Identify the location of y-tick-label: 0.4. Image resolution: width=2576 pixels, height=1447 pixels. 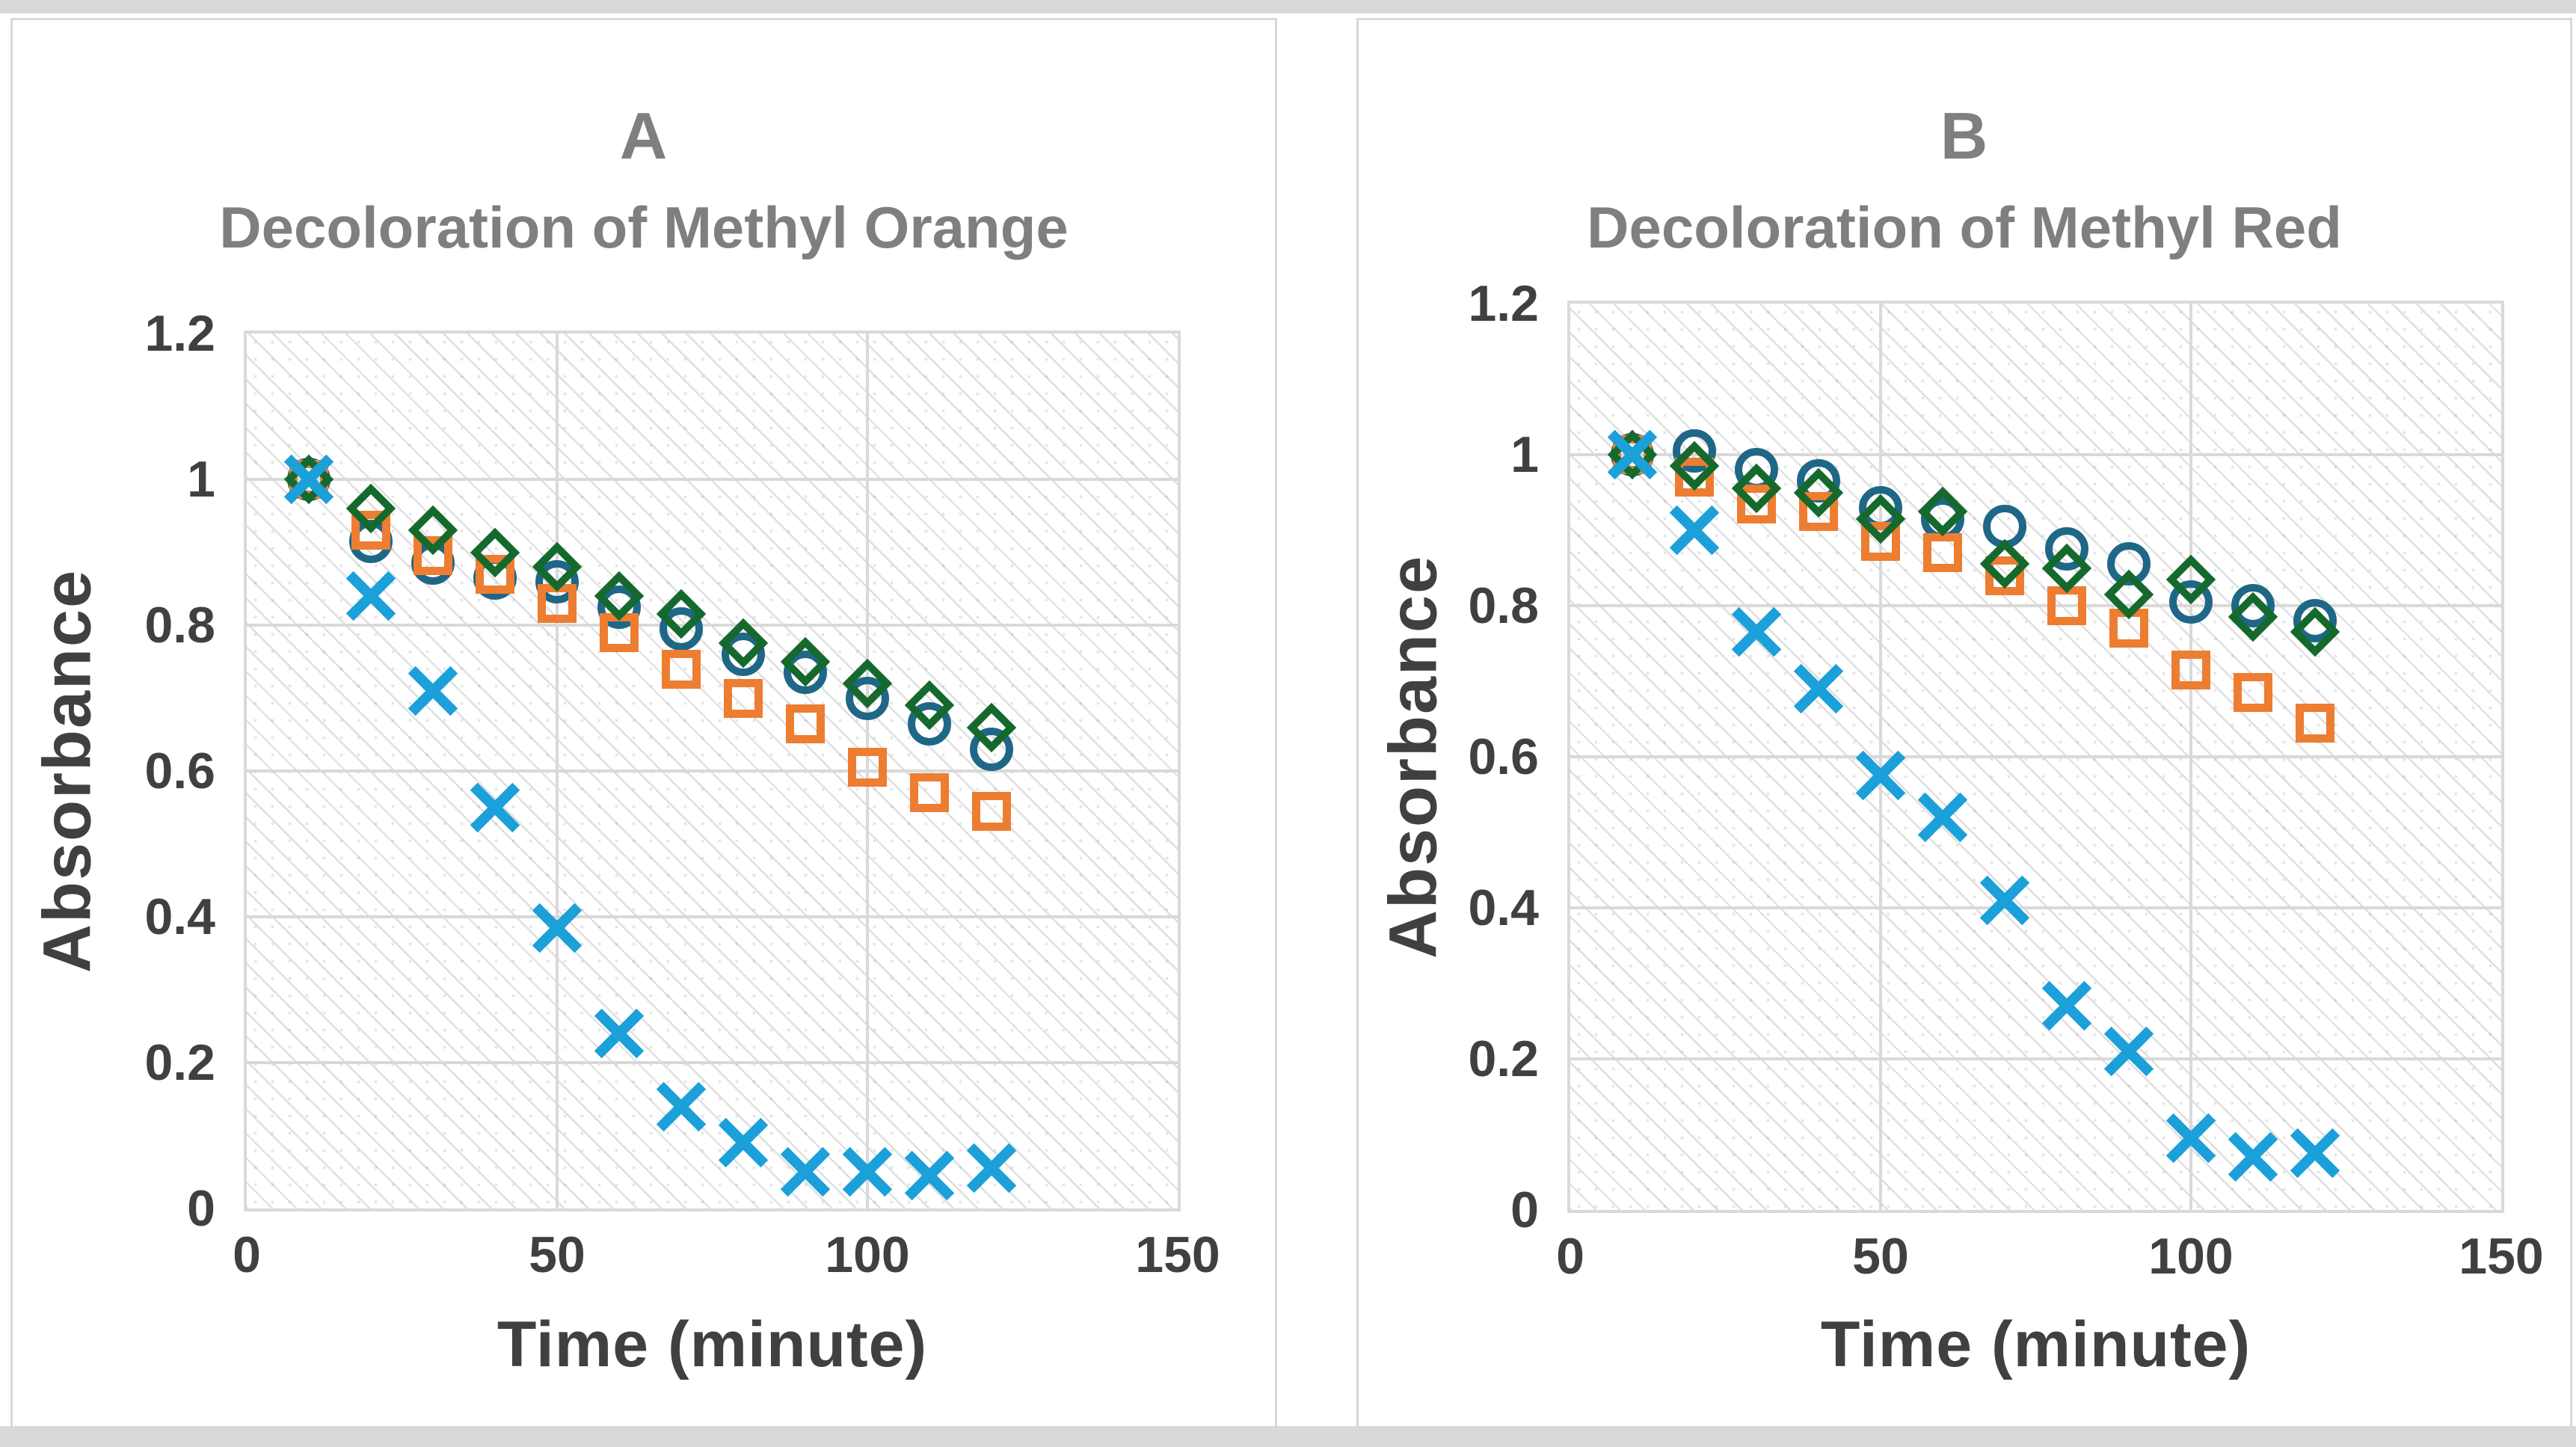
(179, 916).